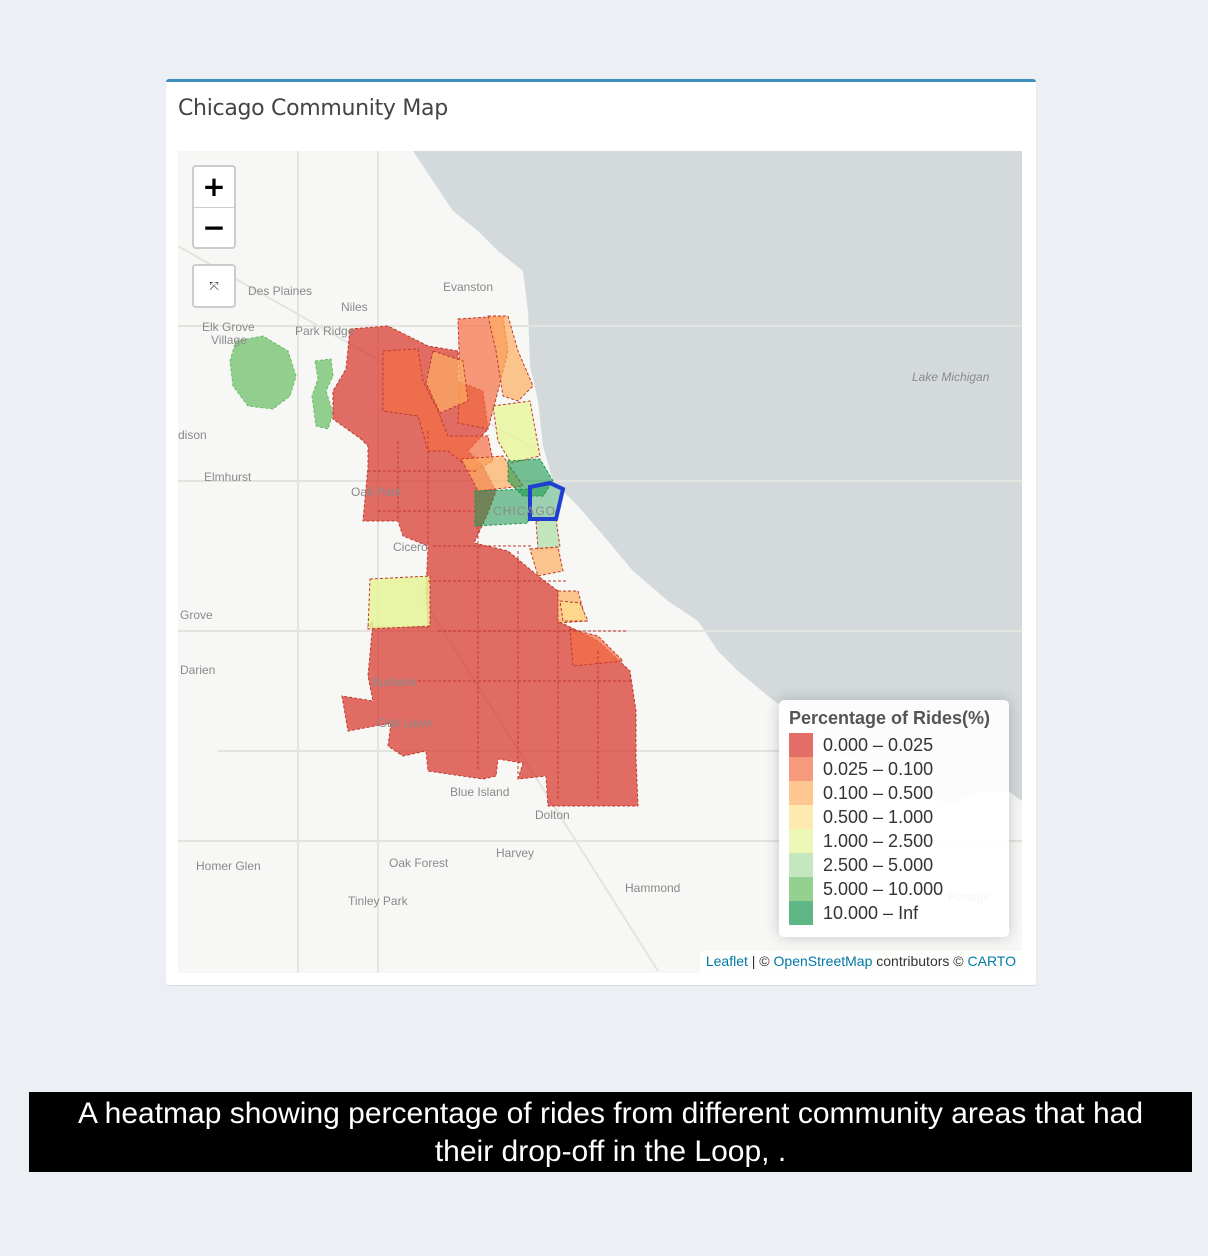 Image resolution: width=1208 pixels, height=1256 pixels. Describe the element at coordinates (878, 840) in the screenshot. I see `legend-label: 1.000 – 2.500` at that location.